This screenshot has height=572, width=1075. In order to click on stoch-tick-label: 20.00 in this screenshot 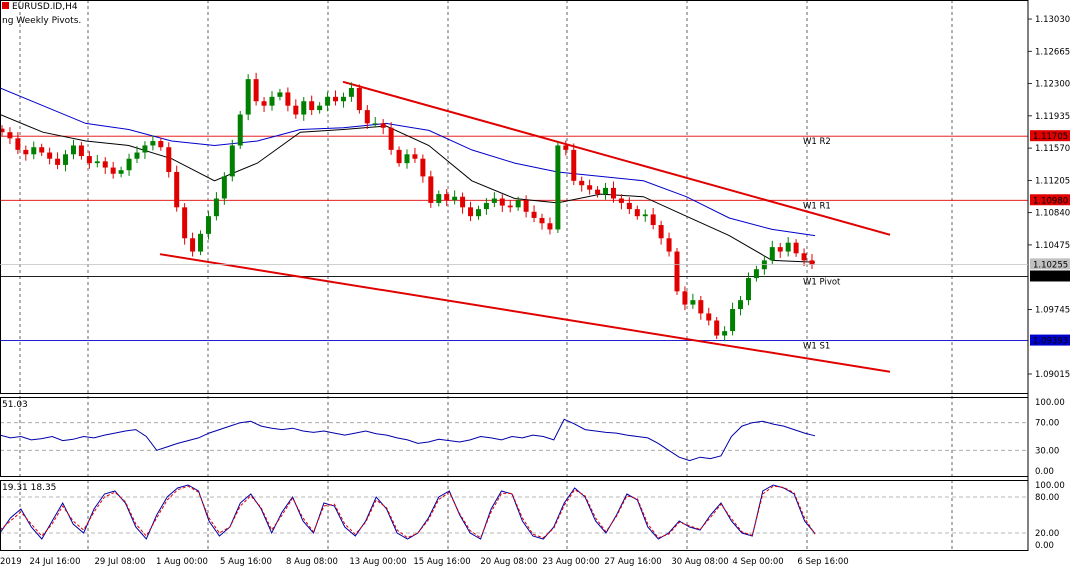, I will do `click(1047, 534)`.